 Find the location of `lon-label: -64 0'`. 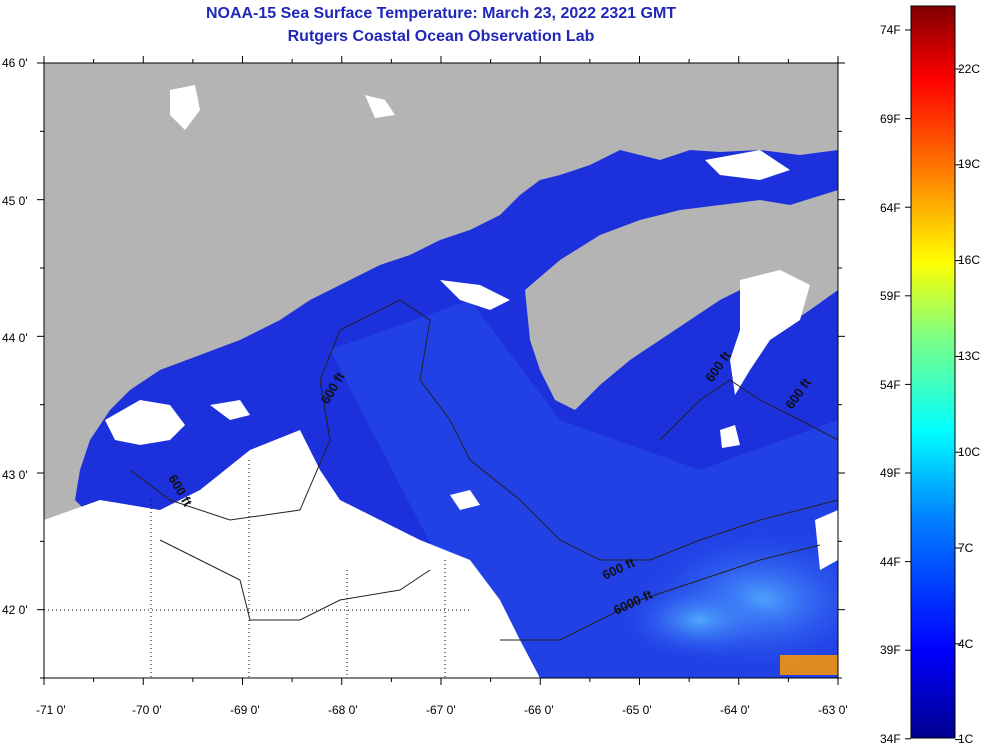

lon-label: -64 0' is located at coordinates (735, 710).